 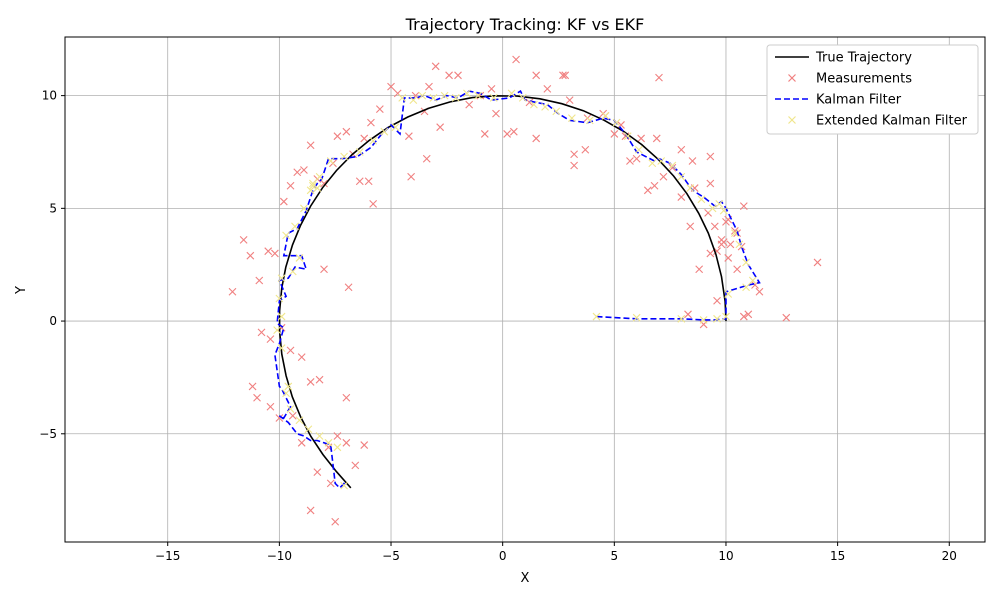 What do you see at coordinates (167, 556) in the screenshot?
I see `x-tick-label: −15` at bounding box center [167, 556].